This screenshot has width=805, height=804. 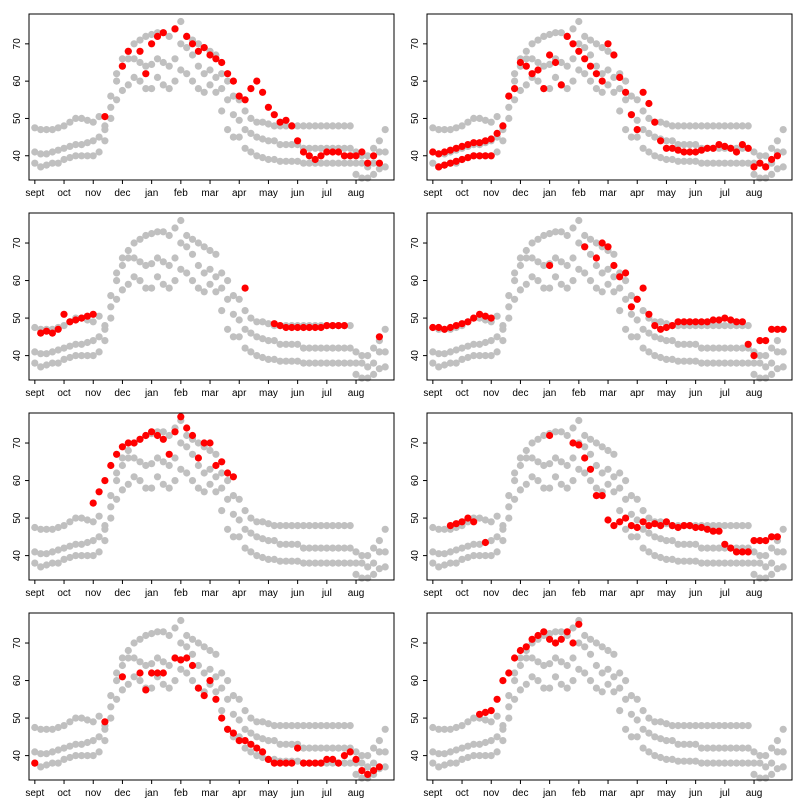 I want to click on x-tick-label: apr, so click(x=637, y=193).